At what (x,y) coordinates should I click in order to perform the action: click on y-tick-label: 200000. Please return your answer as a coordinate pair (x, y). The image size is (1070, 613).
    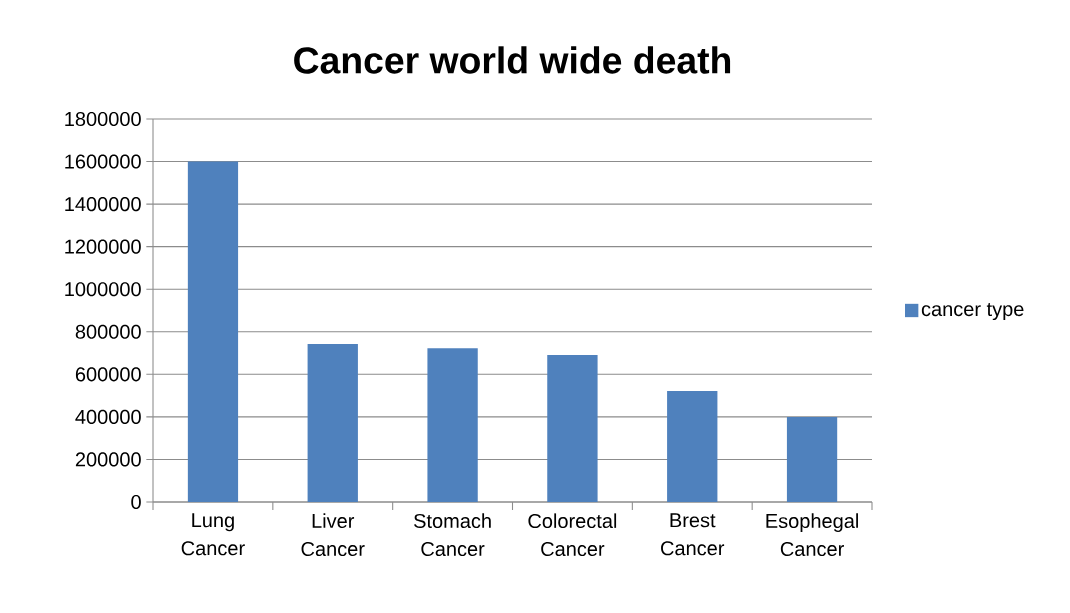
    Looking at the image, I should click on (108, 459).